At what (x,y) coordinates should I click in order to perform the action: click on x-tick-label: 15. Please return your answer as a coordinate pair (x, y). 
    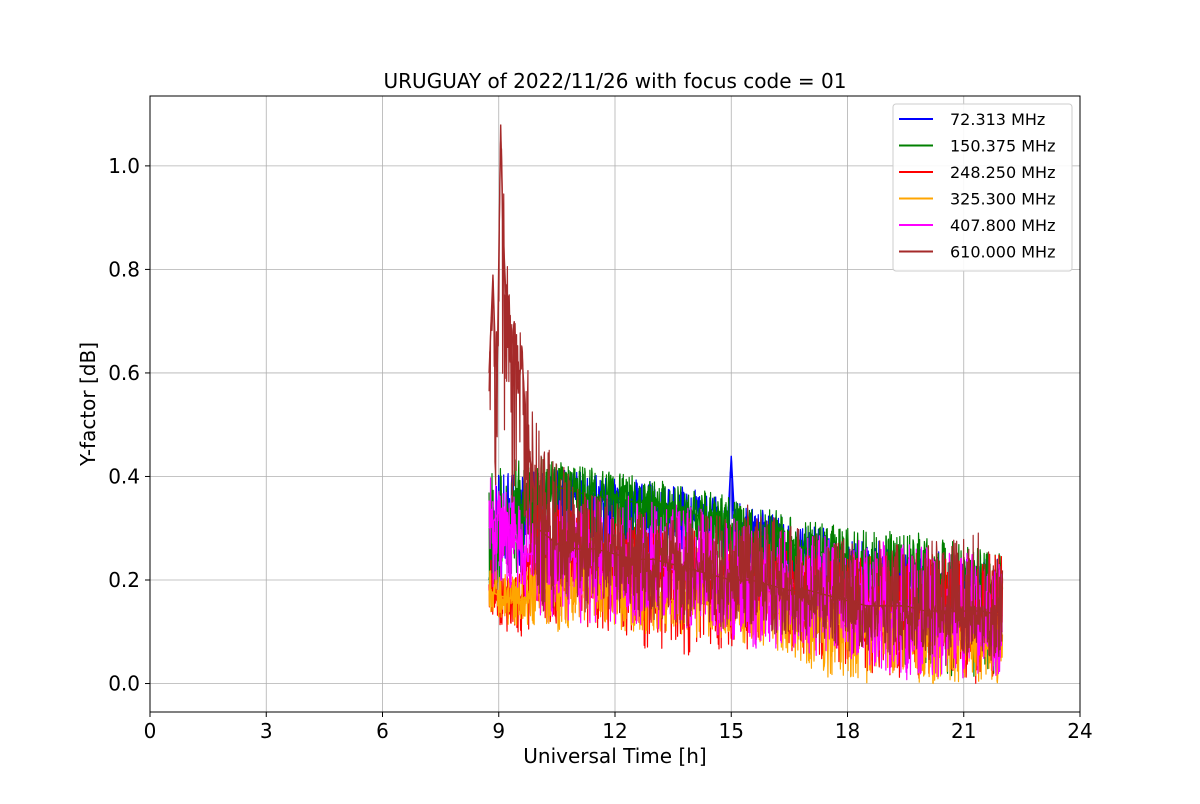
    Looking at the image, I should click on (731, 731).